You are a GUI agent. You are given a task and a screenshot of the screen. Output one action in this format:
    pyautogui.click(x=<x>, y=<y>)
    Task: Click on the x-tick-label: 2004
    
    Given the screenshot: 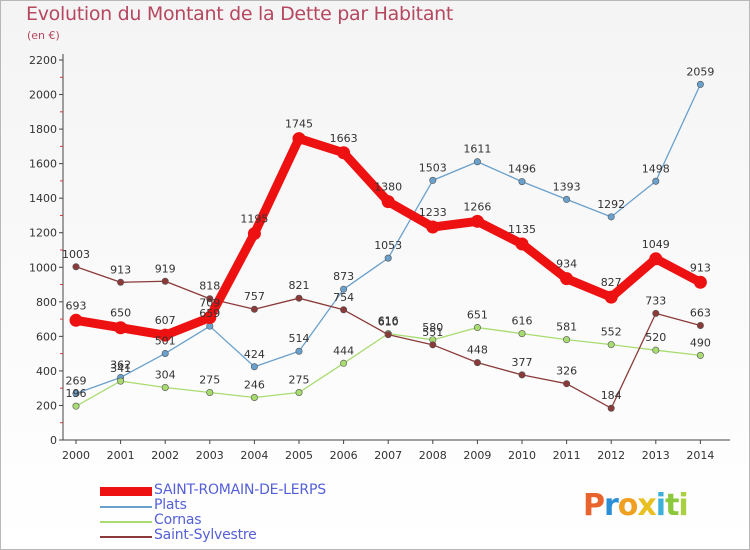 What is the action you would take?
    pyautogui.click(x=254, y=455)
    